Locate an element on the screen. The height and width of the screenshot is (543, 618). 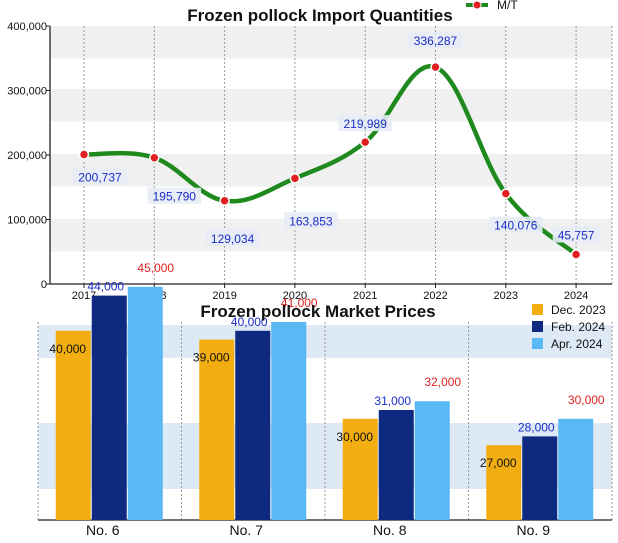
data-label: 129,034 is located at coordinates (233, 239).